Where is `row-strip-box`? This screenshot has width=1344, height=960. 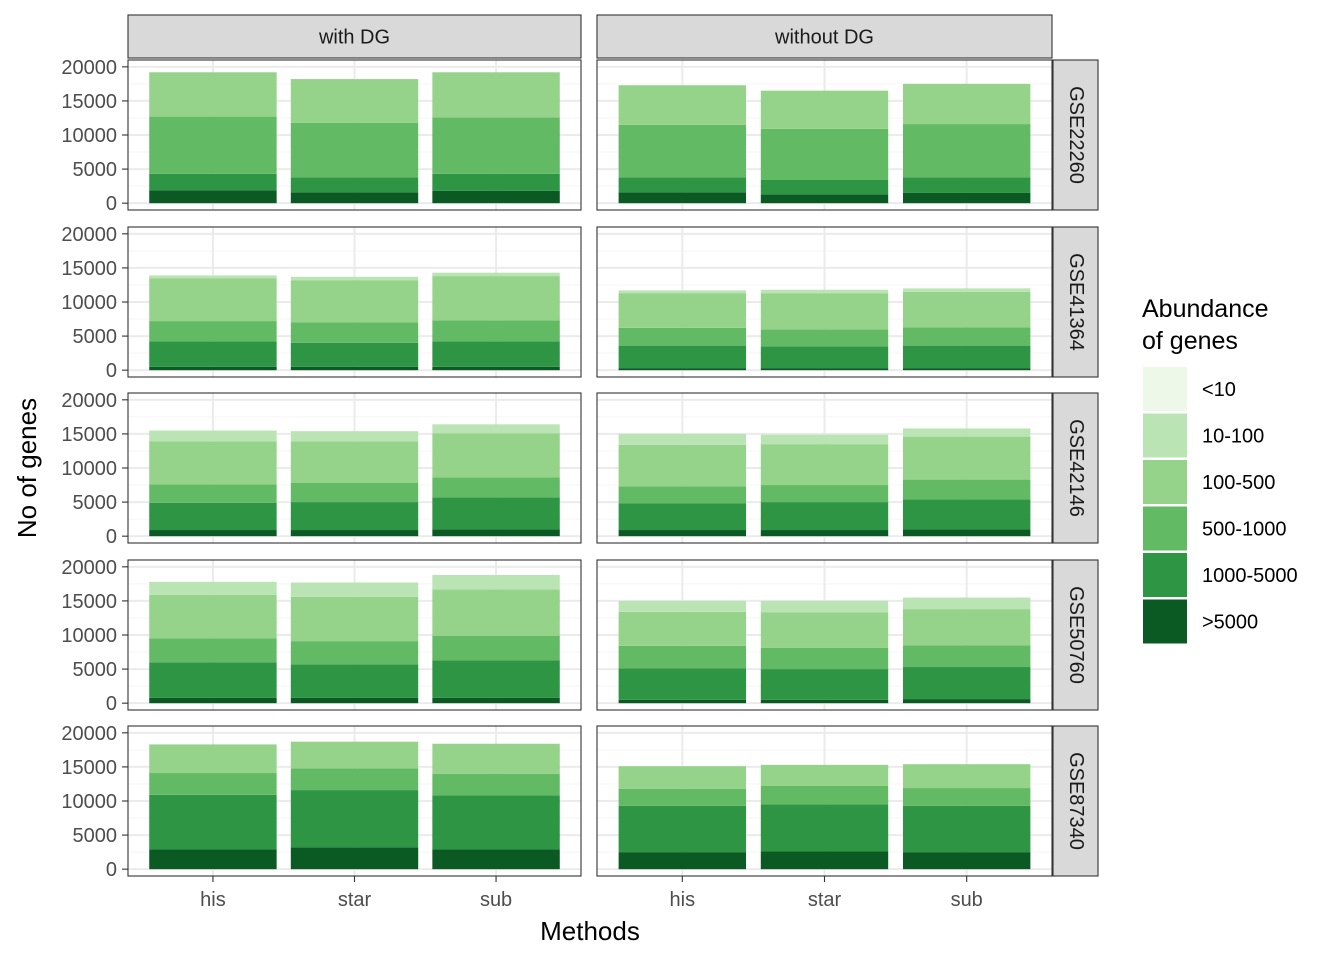 row-strip-box is located at coordinates (1075, 302).